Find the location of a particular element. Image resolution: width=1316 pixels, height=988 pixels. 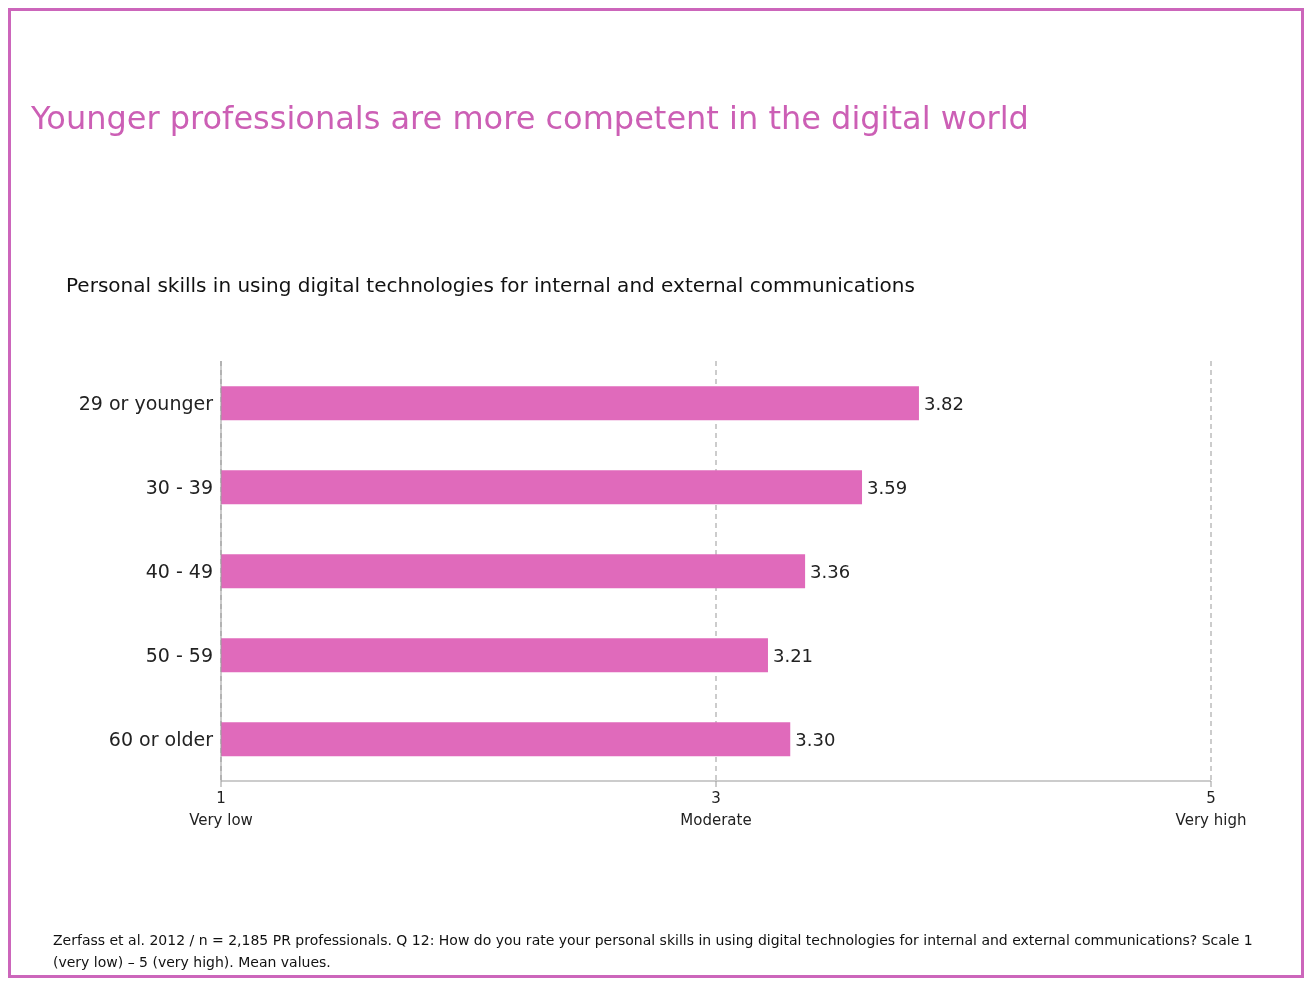

data-label: 3.59 is located at coordinates (887, 487).